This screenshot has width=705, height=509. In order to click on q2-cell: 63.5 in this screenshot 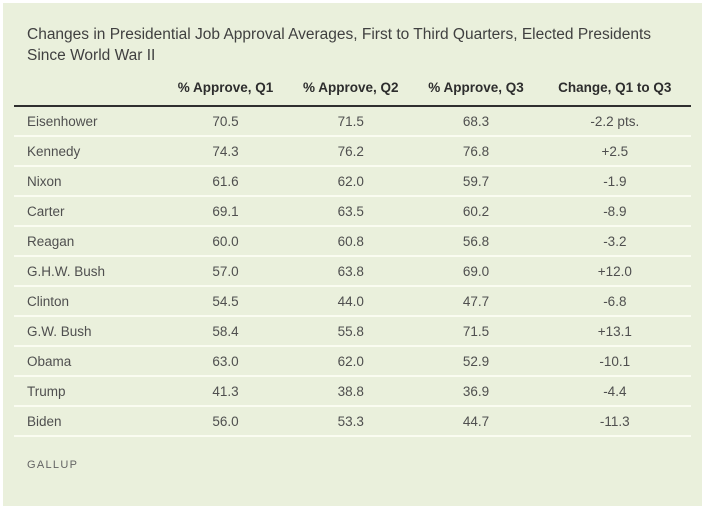, I will do `click(351, 211)`.